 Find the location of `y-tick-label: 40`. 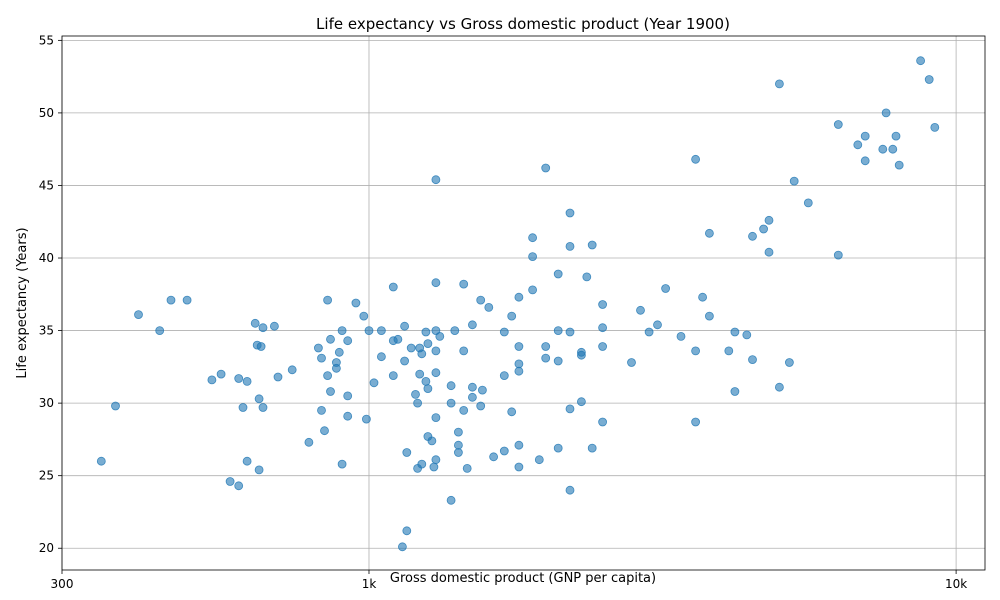

y-tick-label: 40 is located at coordinates (46, 258).